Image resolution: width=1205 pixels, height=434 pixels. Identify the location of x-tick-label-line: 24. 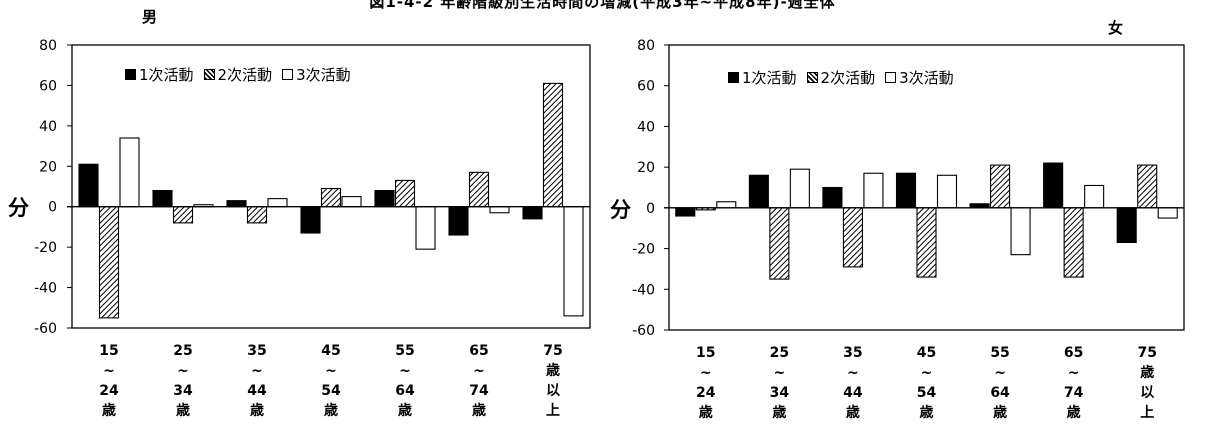
(109, 391).